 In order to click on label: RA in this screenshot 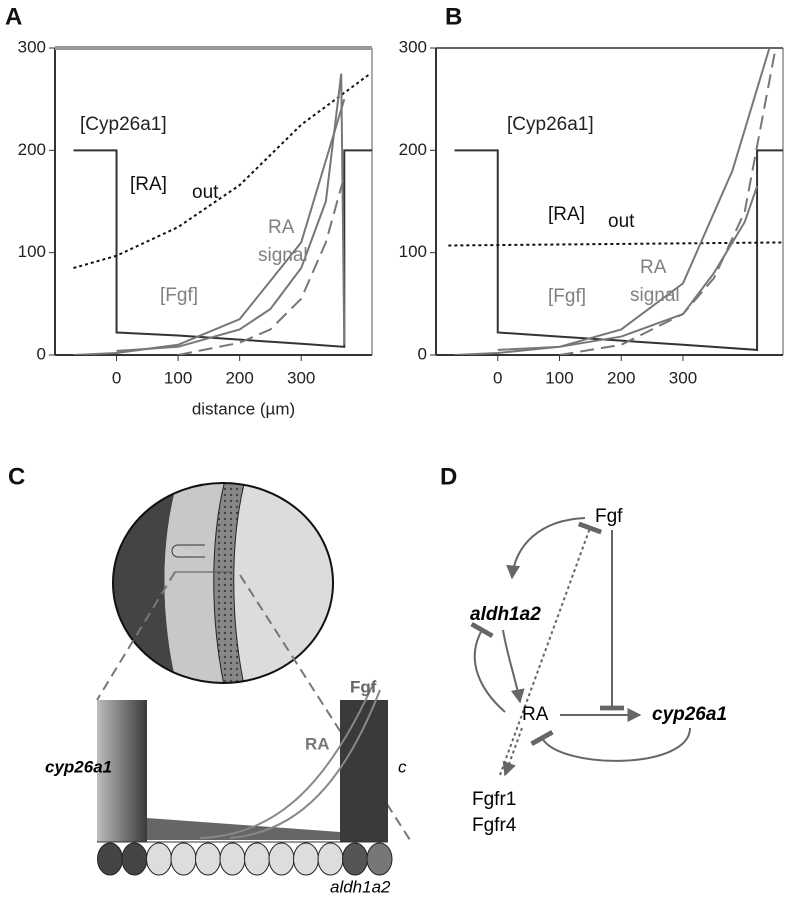, I will do `click(317, 743)`.